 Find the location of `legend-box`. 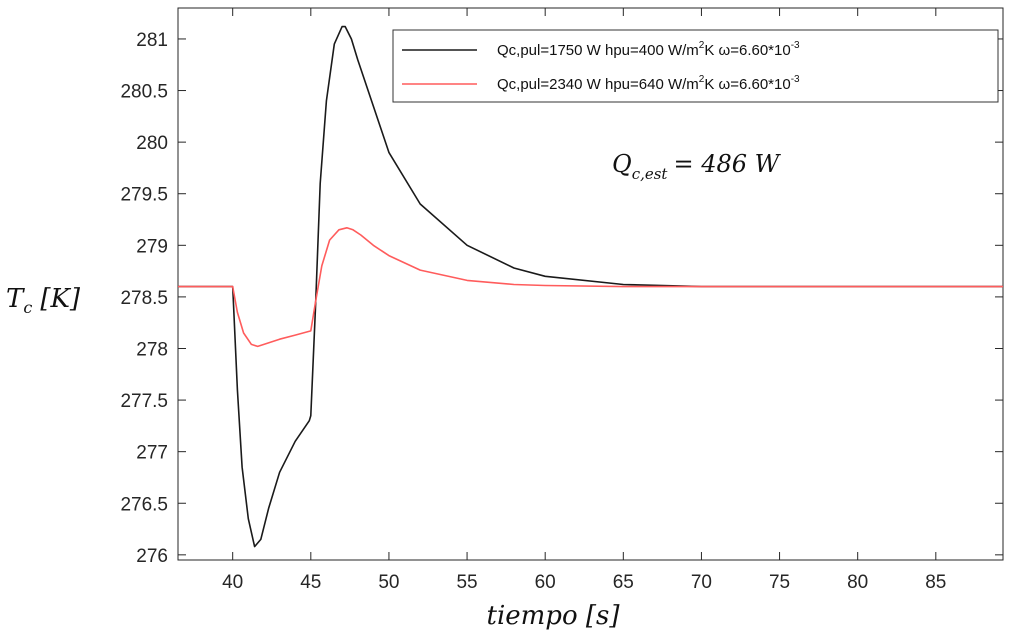

legend-box is located at coordinates (695, 66).